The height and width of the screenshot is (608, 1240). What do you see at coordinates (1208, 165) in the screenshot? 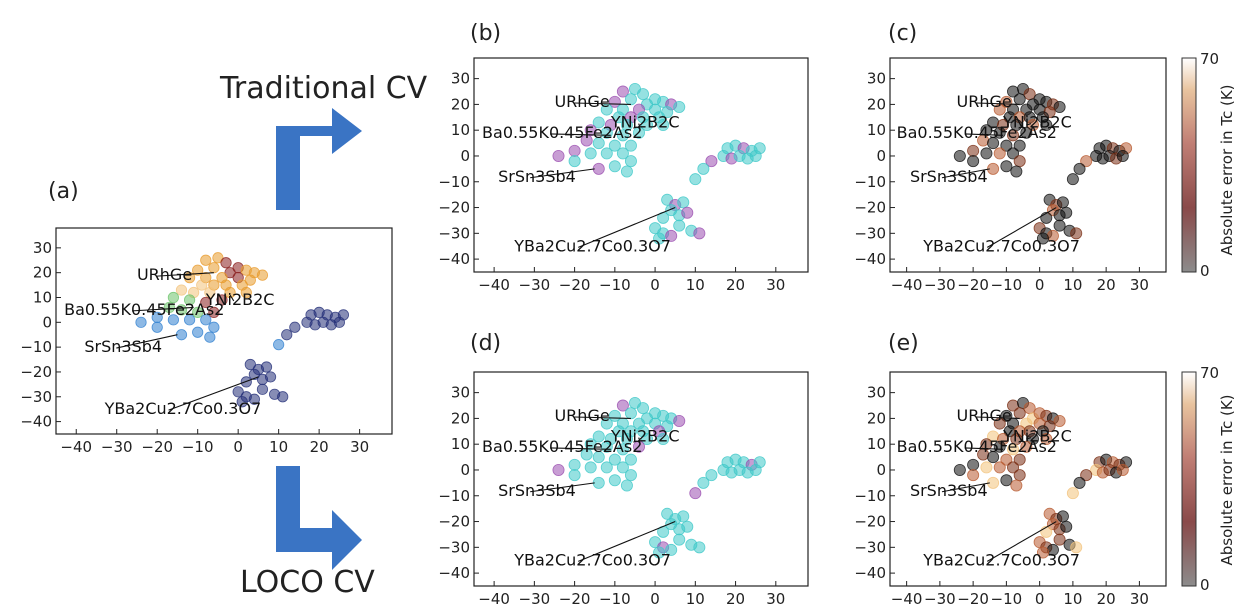
I see `colorbar-top: 70 0 Absolute error in Tc (K)` at bounding box center [1208, 165].